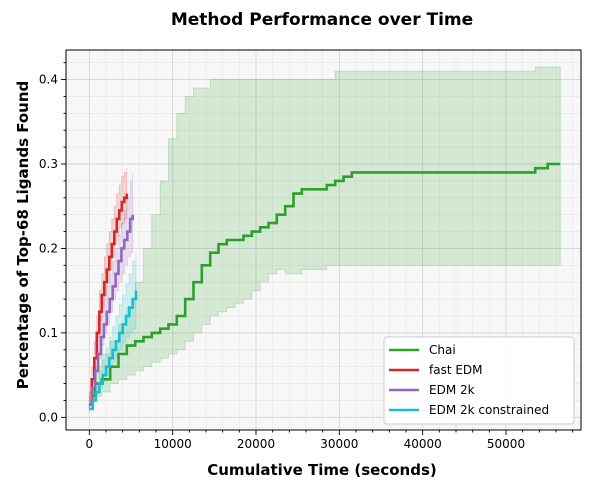  What do you see at coordinates (456, 370) in the screenshot?
I see `legend-label: fast EDM` at bounding box center [456, 370].